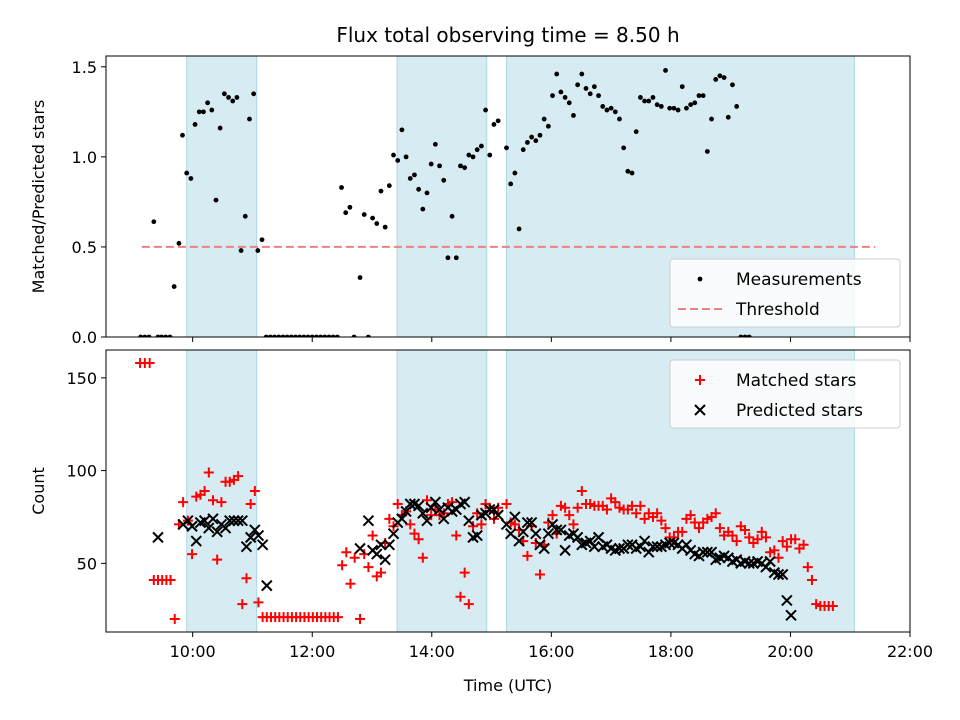 The image size is (960, 720). What do you see at coordinates (81, 378) in the screenshot?
I see `y-tick-label: 150` at bounding box center [81, 378].